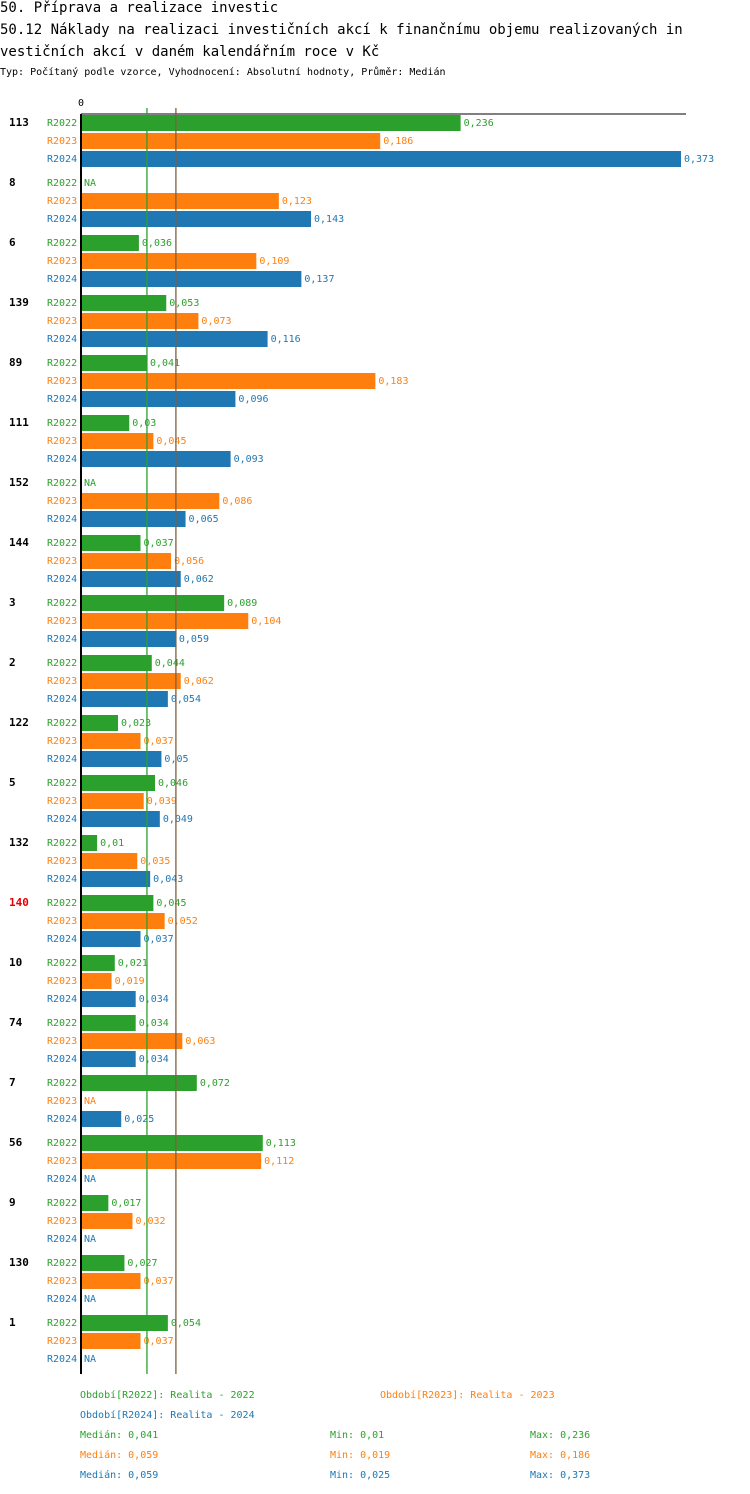 Image resolution: width=750 pixels, height=1494 pixels. Describe the element at coordinates (62, 543) in the screenshot. I see `series-label-144-R2022: R2022` at that location.